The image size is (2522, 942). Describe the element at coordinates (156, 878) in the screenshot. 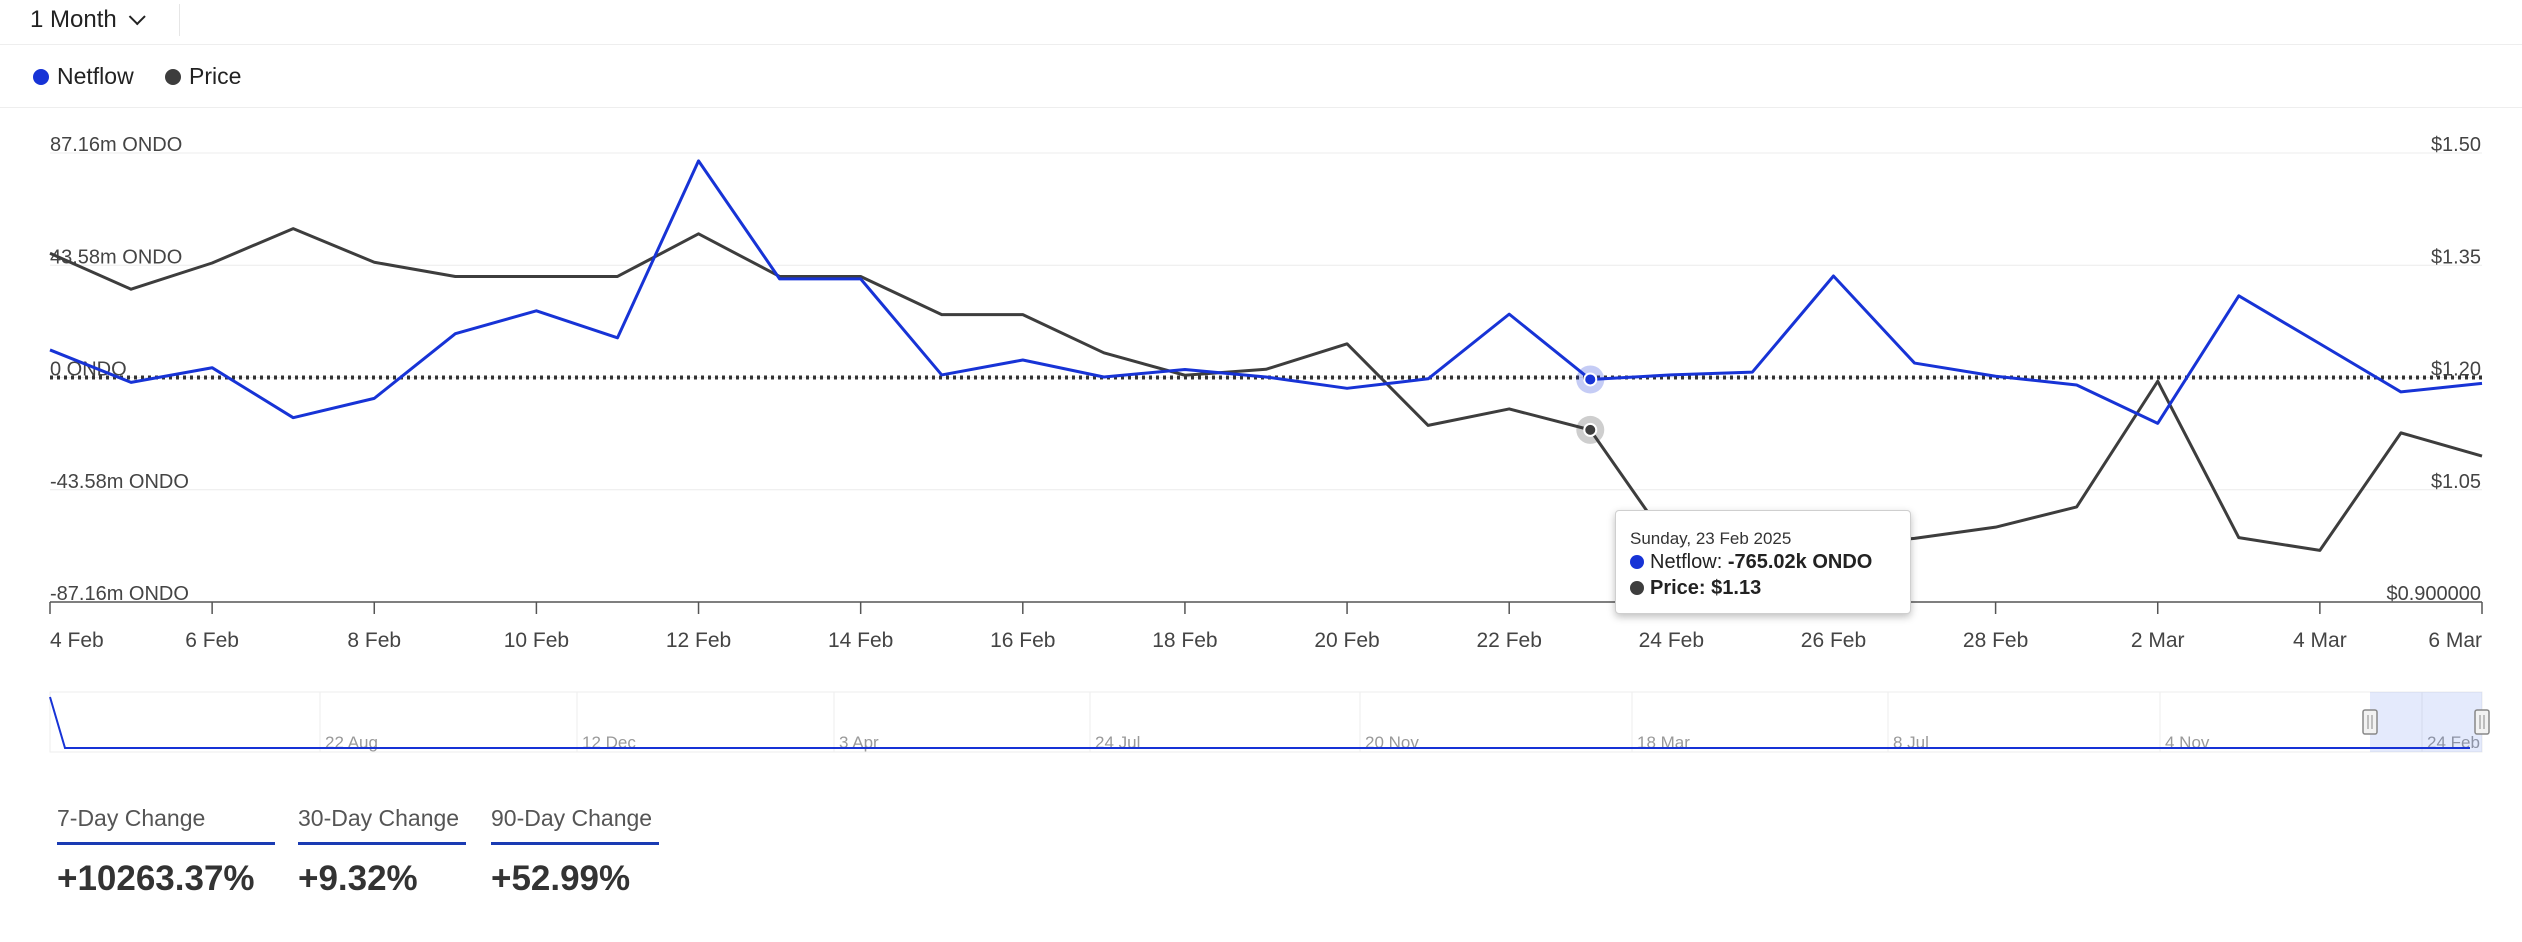

I see `stat-value: +10263.37%` at that location.